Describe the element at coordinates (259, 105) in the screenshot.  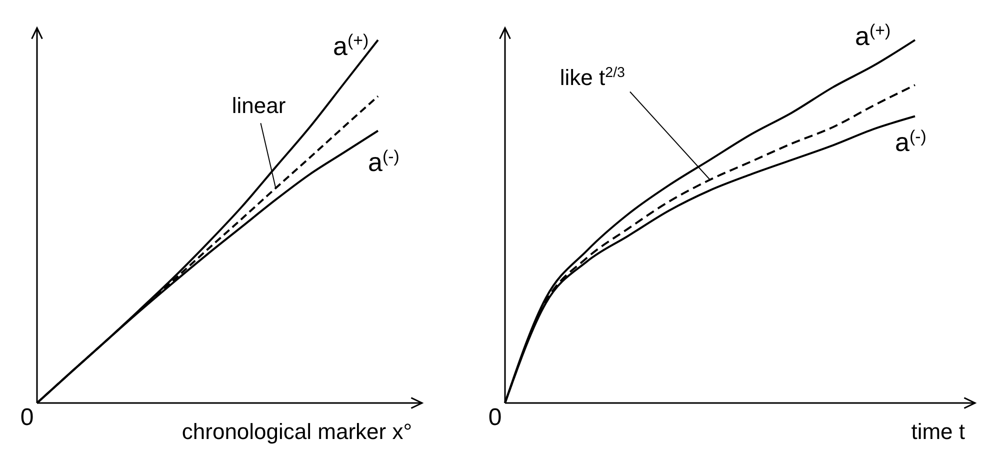
I see `annotation: linear` at that location.